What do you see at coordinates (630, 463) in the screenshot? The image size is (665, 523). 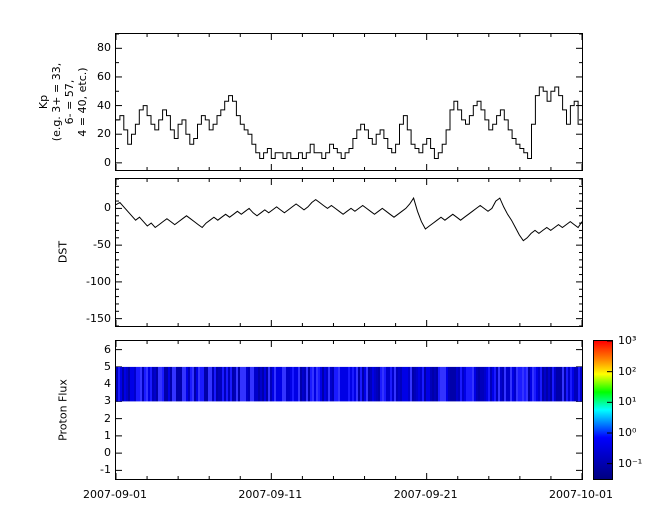 I see `colorbar-tick-label: 10⁻¹` at bounding box center [630, 463].